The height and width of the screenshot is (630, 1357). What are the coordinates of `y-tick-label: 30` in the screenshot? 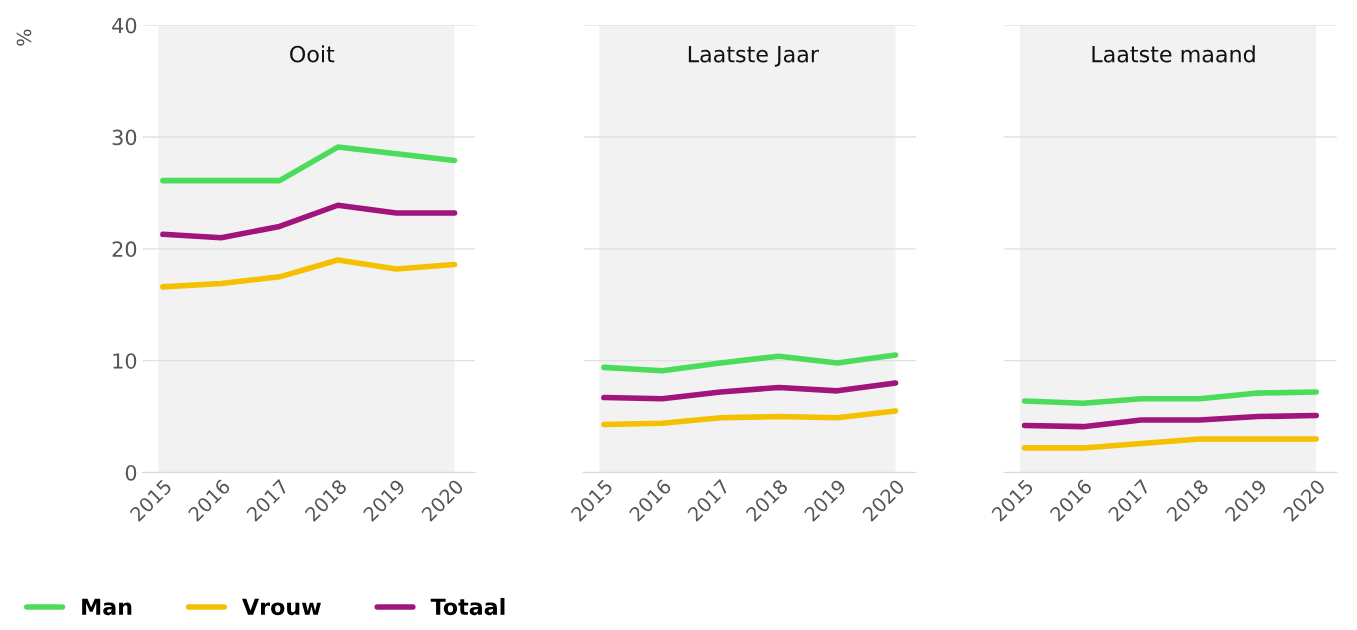 It's located at (124, 137).